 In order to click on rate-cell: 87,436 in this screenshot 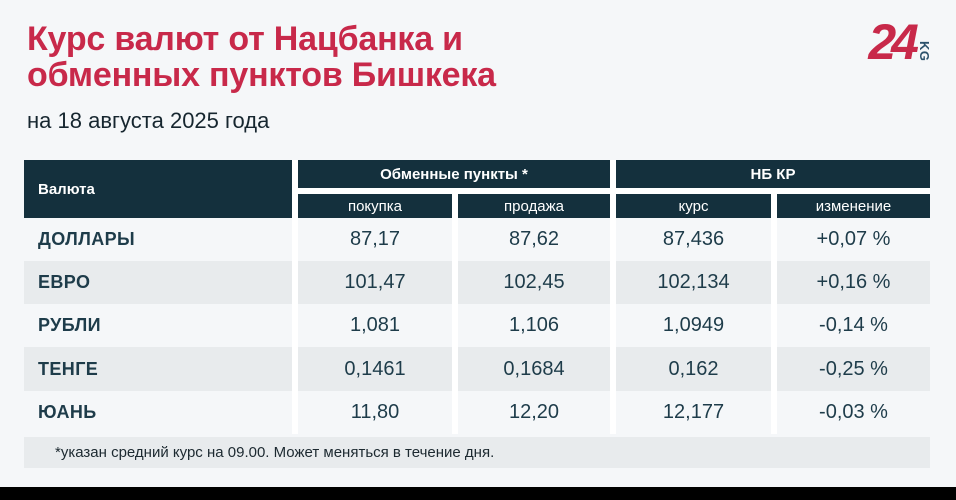, I will do `click(693, 239)`.